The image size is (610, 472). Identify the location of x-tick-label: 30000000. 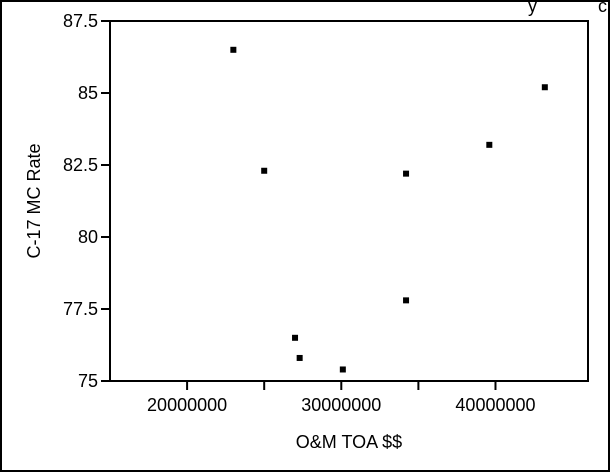
(341, 405).